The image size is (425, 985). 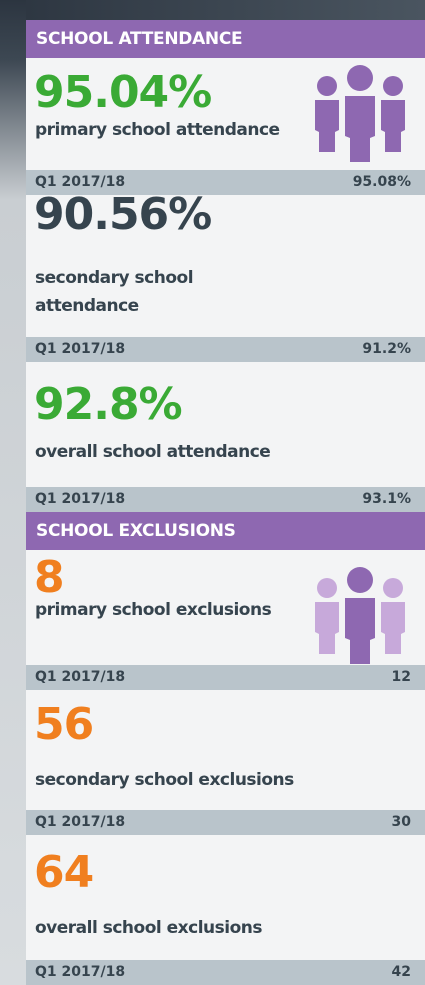 I want to click on comparison-value: 12, so click(x=401, y=677).